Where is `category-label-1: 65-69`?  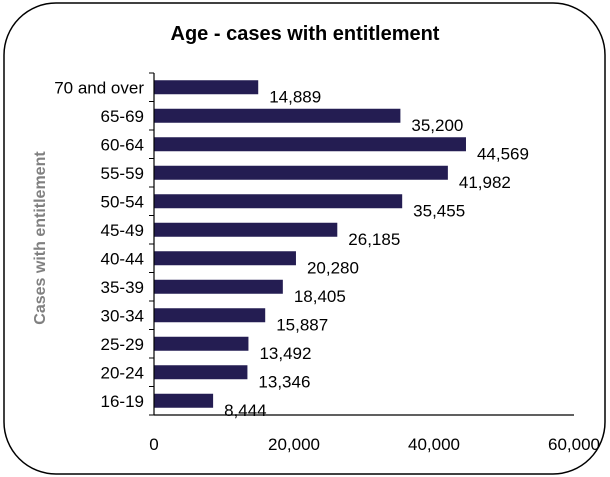
category-label-1: 65-69 is located at coordinates (122, 116).